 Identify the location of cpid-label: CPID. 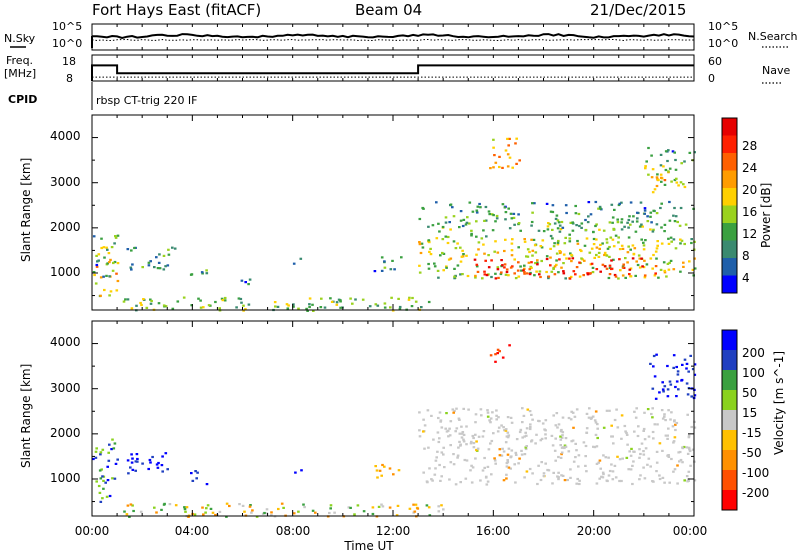
(22, 99).